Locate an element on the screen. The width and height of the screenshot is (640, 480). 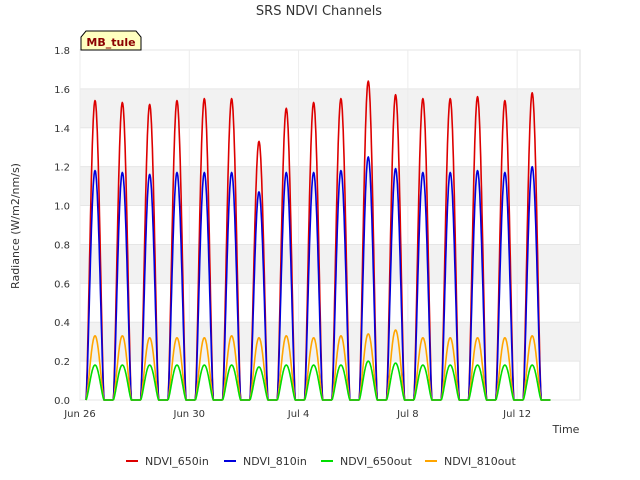
x-tick-label: Jul 12 is located at coordinates (516, 414).